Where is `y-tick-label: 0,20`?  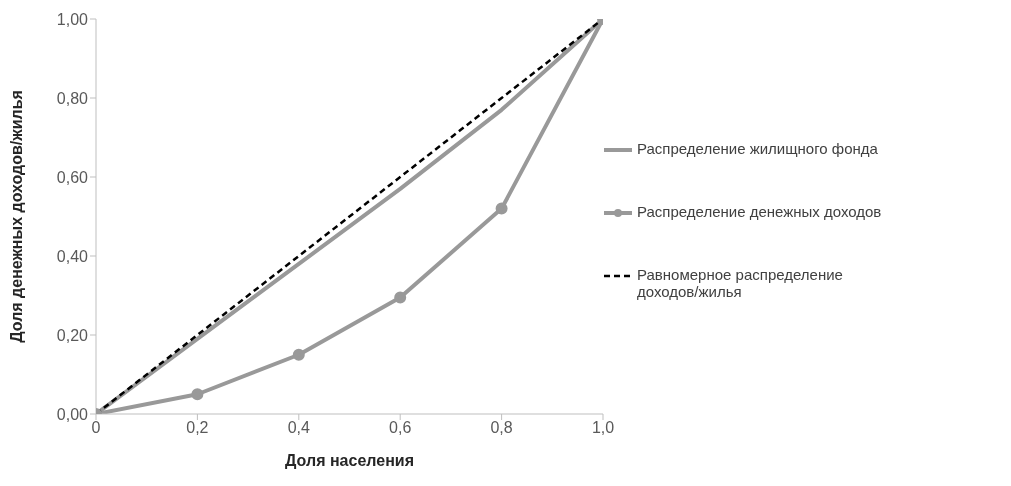 y-tick-label: 0,20 is located at coordinates (72, 335).